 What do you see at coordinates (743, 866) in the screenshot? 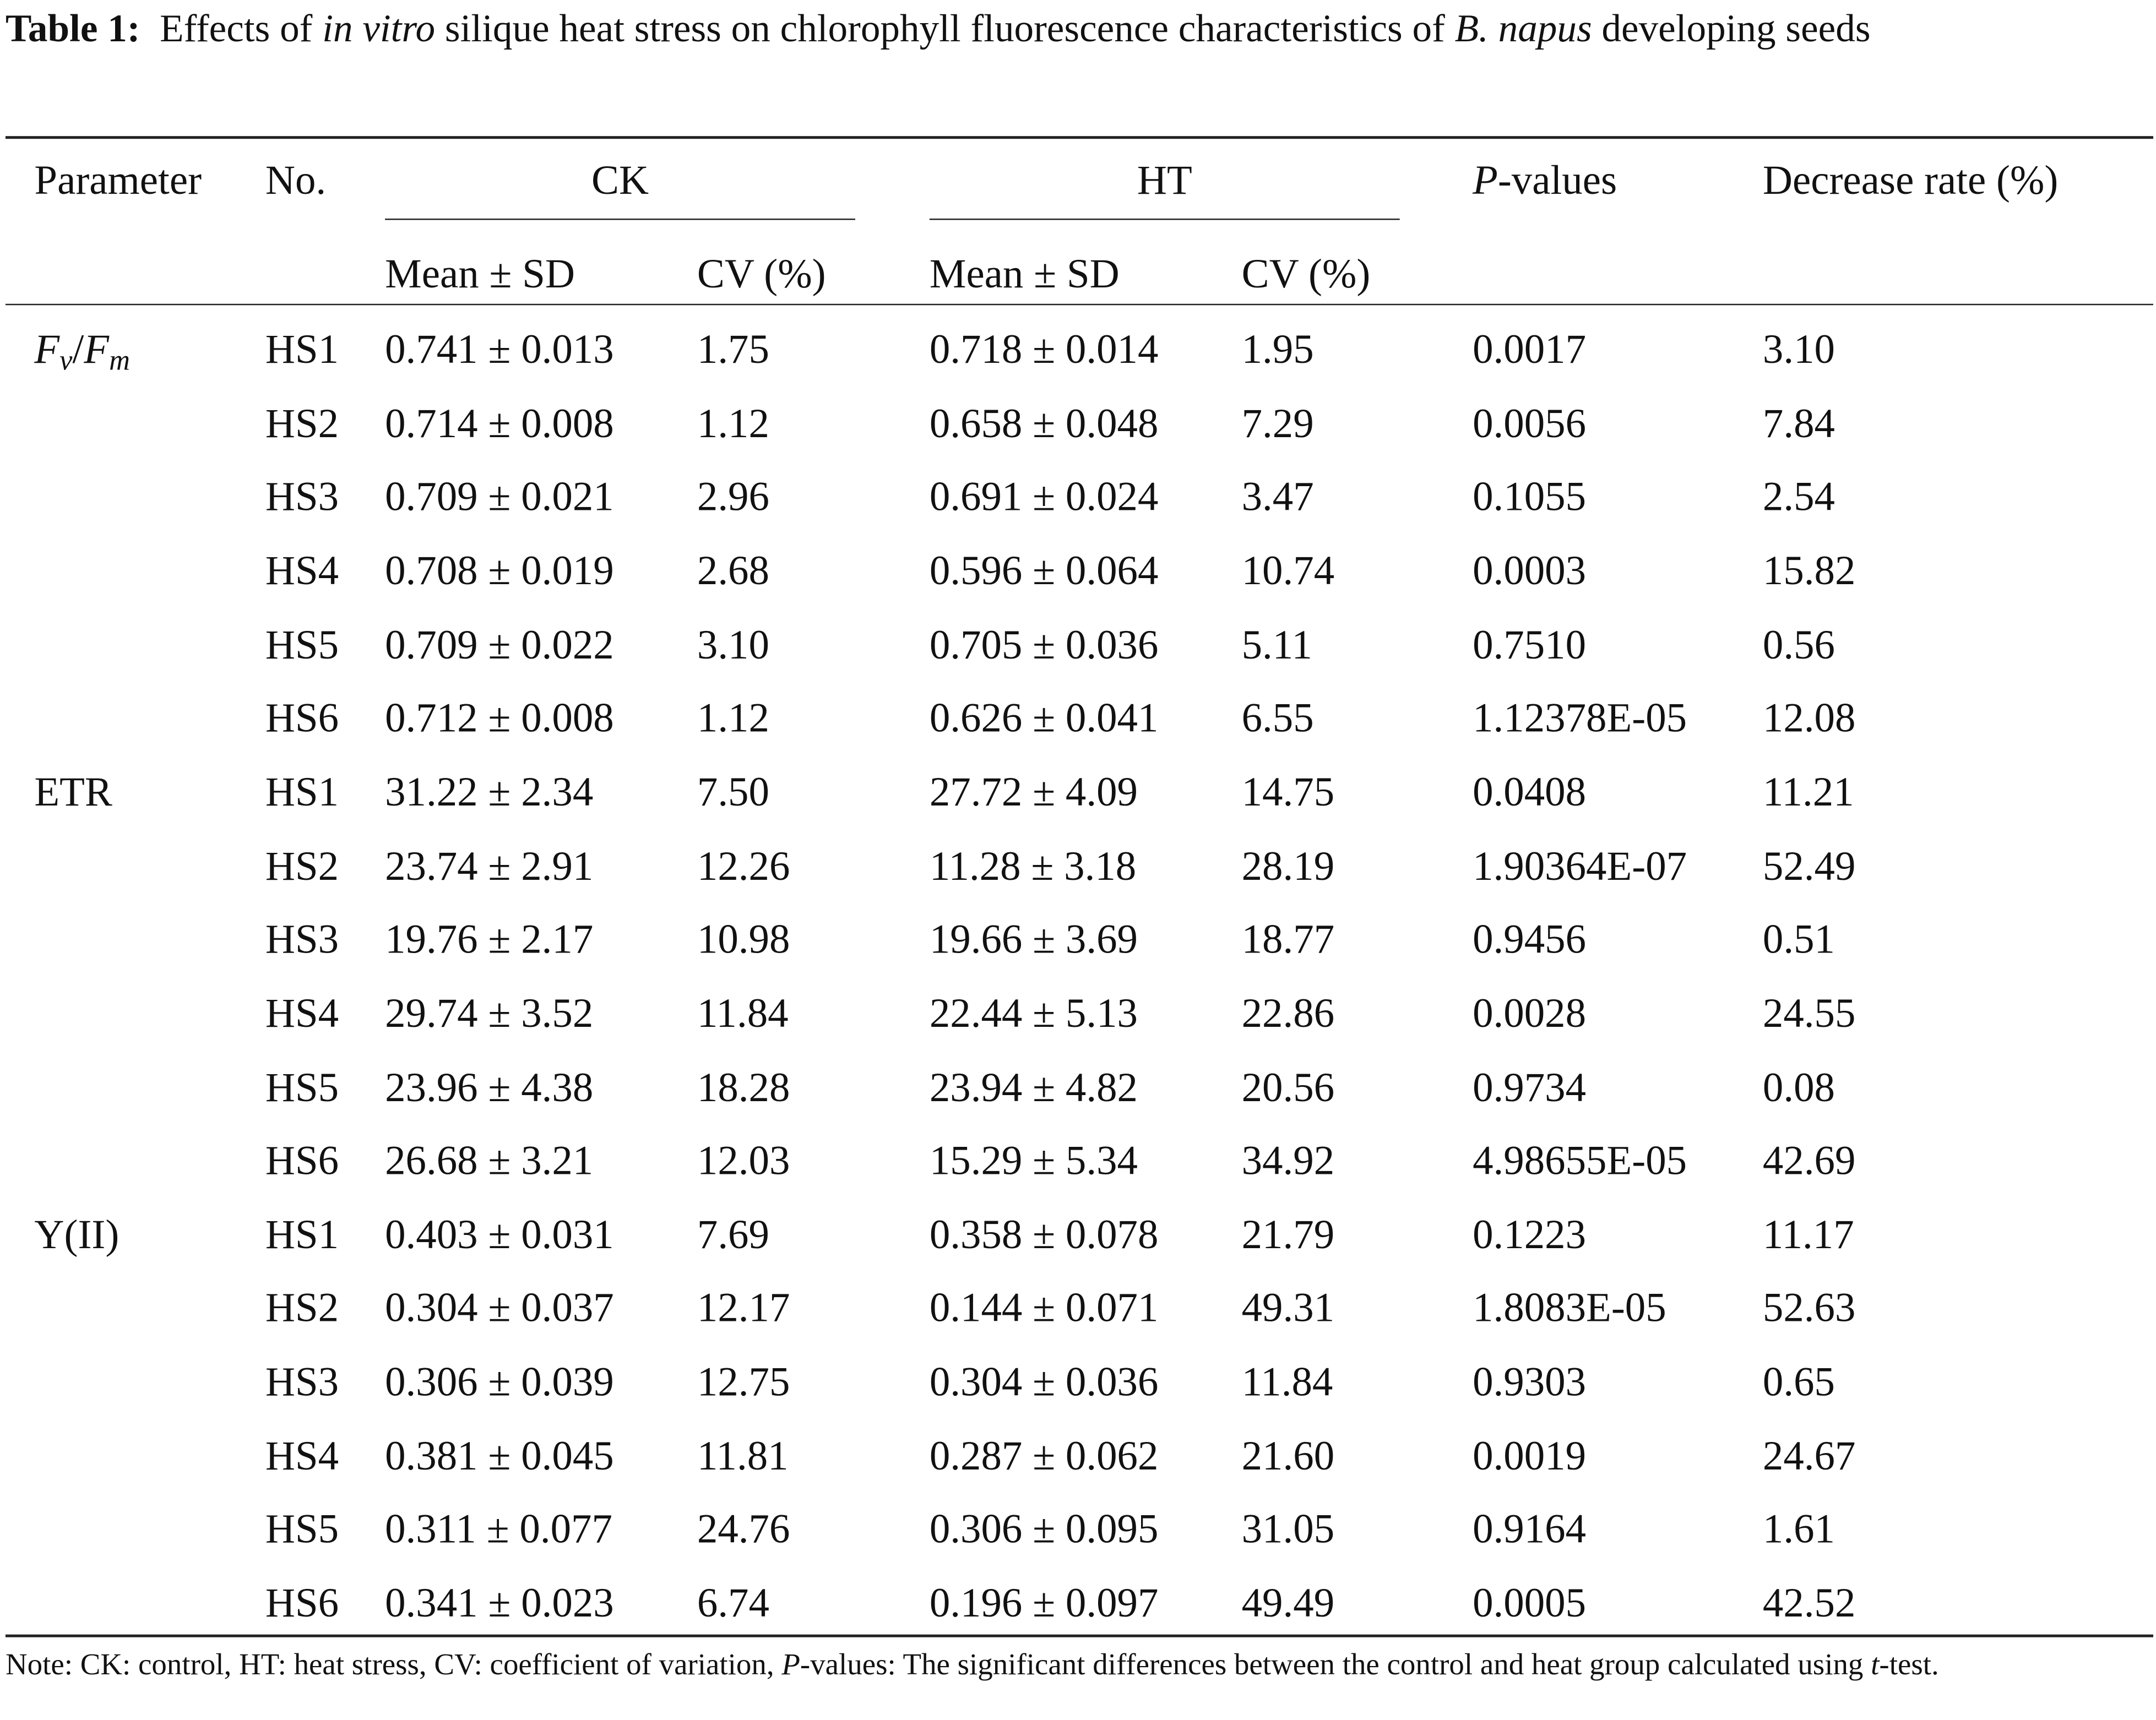
I see `table-cell: 12.26` at bounding box center [743, 866].